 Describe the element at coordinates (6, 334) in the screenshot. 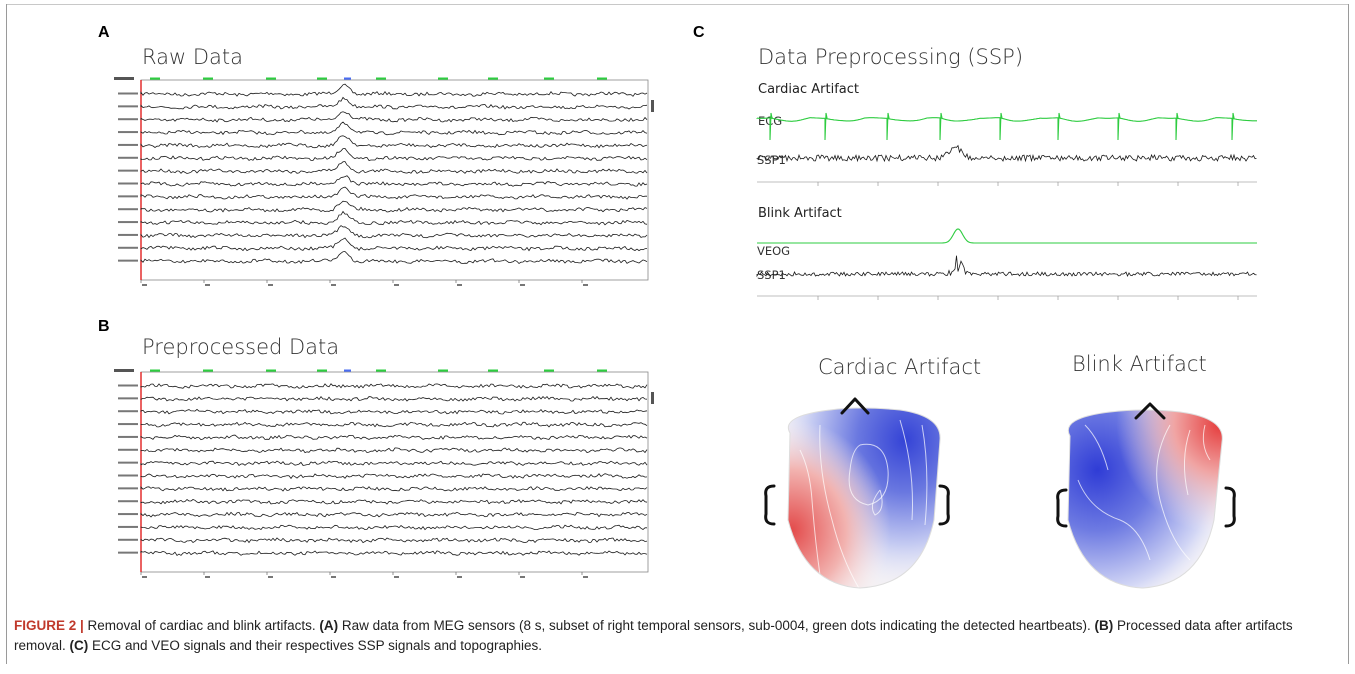

I see `frame-left-rule` at that location.